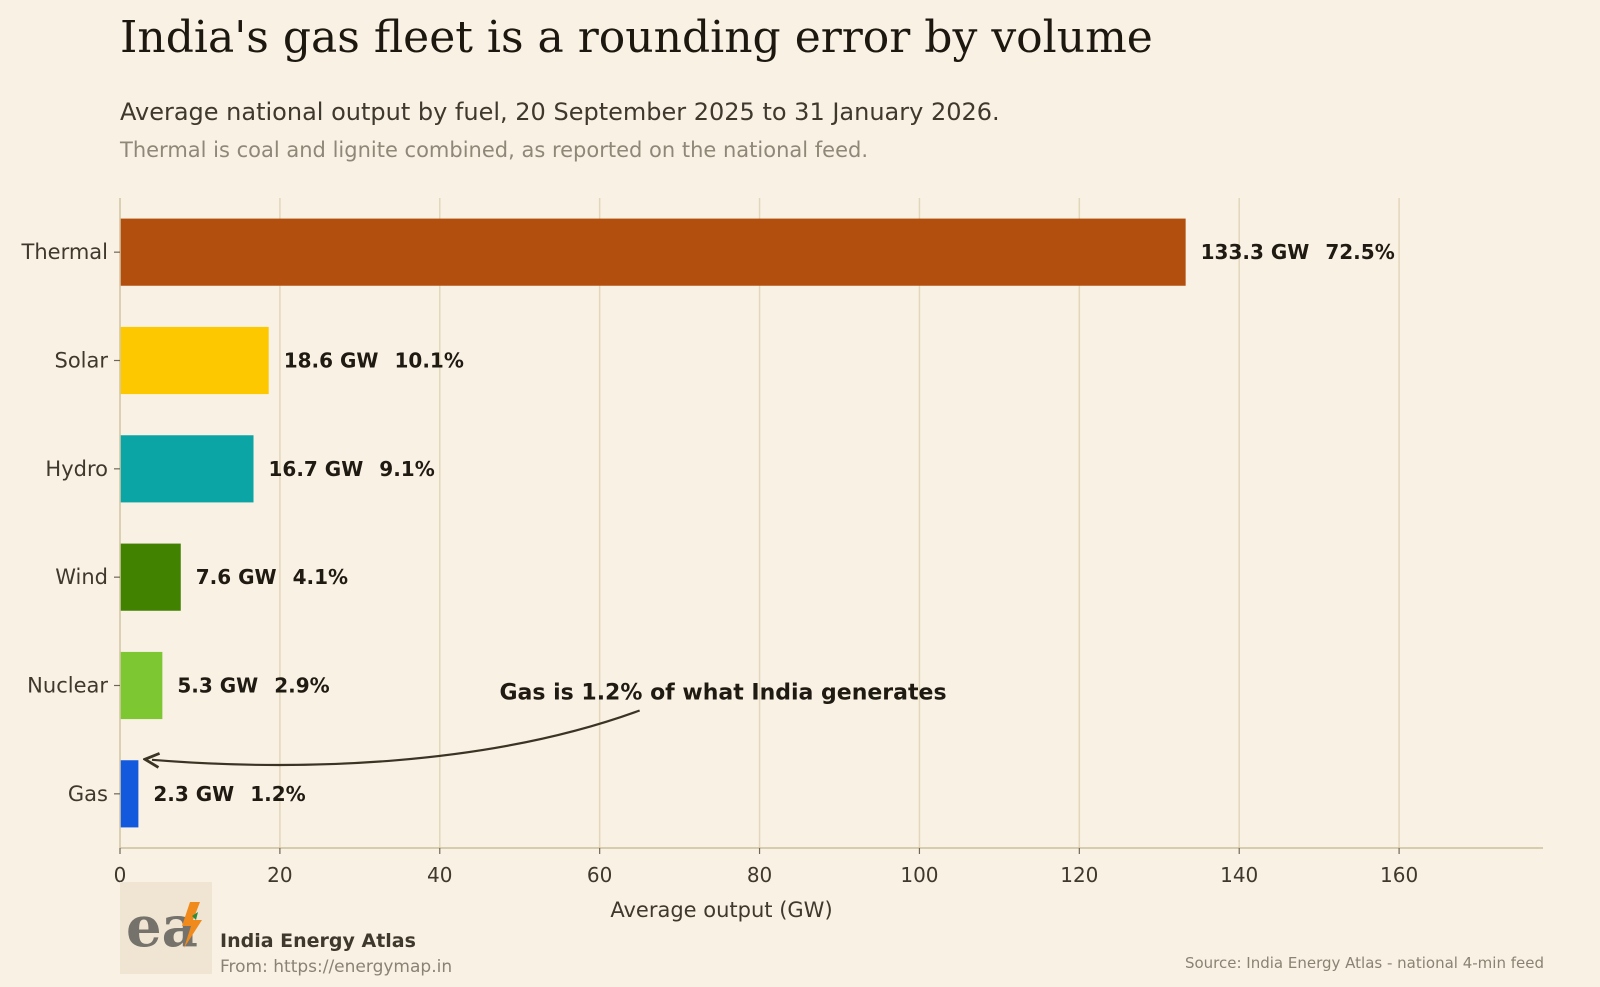  I want to click on value-label-solar: 18.6 GW, so click(331, 361).